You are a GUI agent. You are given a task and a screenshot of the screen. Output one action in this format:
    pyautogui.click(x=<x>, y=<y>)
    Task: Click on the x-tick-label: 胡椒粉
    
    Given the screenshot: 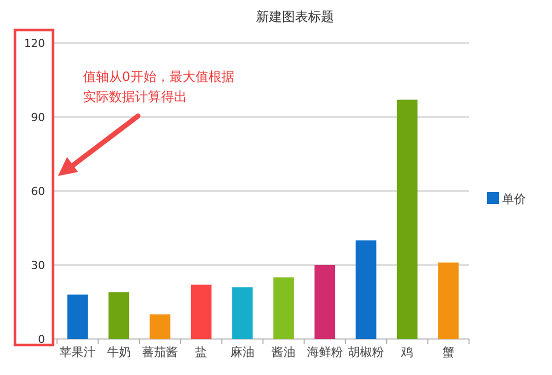 What is the action you would take?
    pyautogui.click(x=366, y=352)
    